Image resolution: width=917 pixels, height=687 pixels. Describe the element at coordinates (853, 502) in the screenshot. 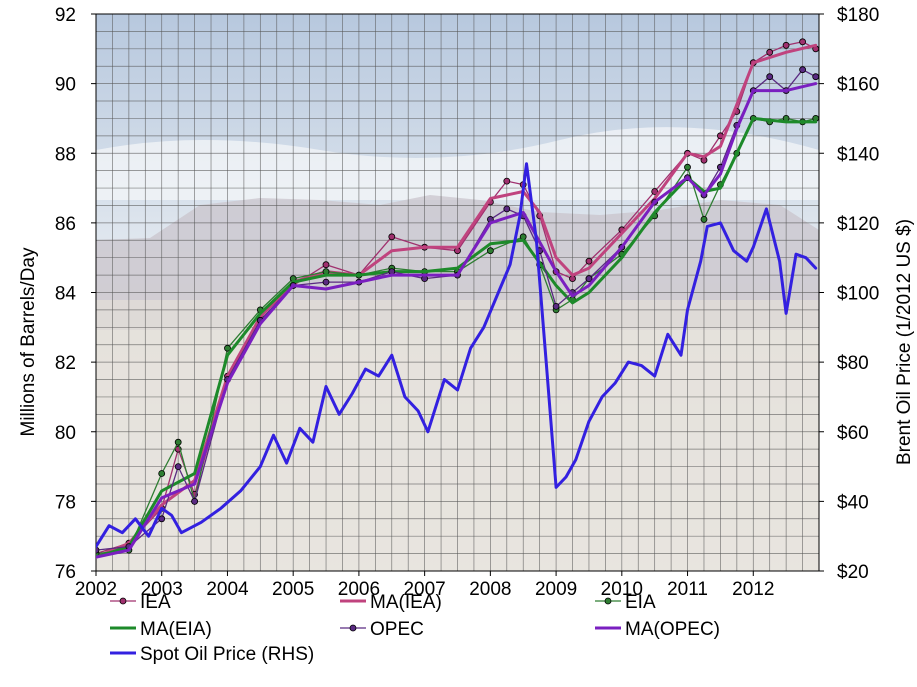

I see `y-tick-label-right: $40` at that location.